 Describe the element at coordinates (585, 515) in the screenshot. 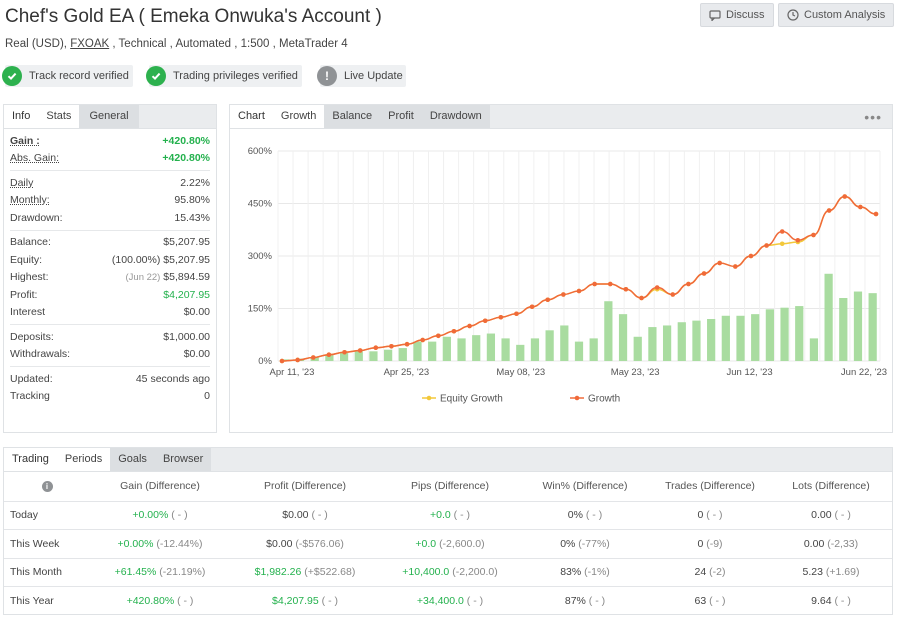

I see `win-cell: 0% ( - )` at that location.